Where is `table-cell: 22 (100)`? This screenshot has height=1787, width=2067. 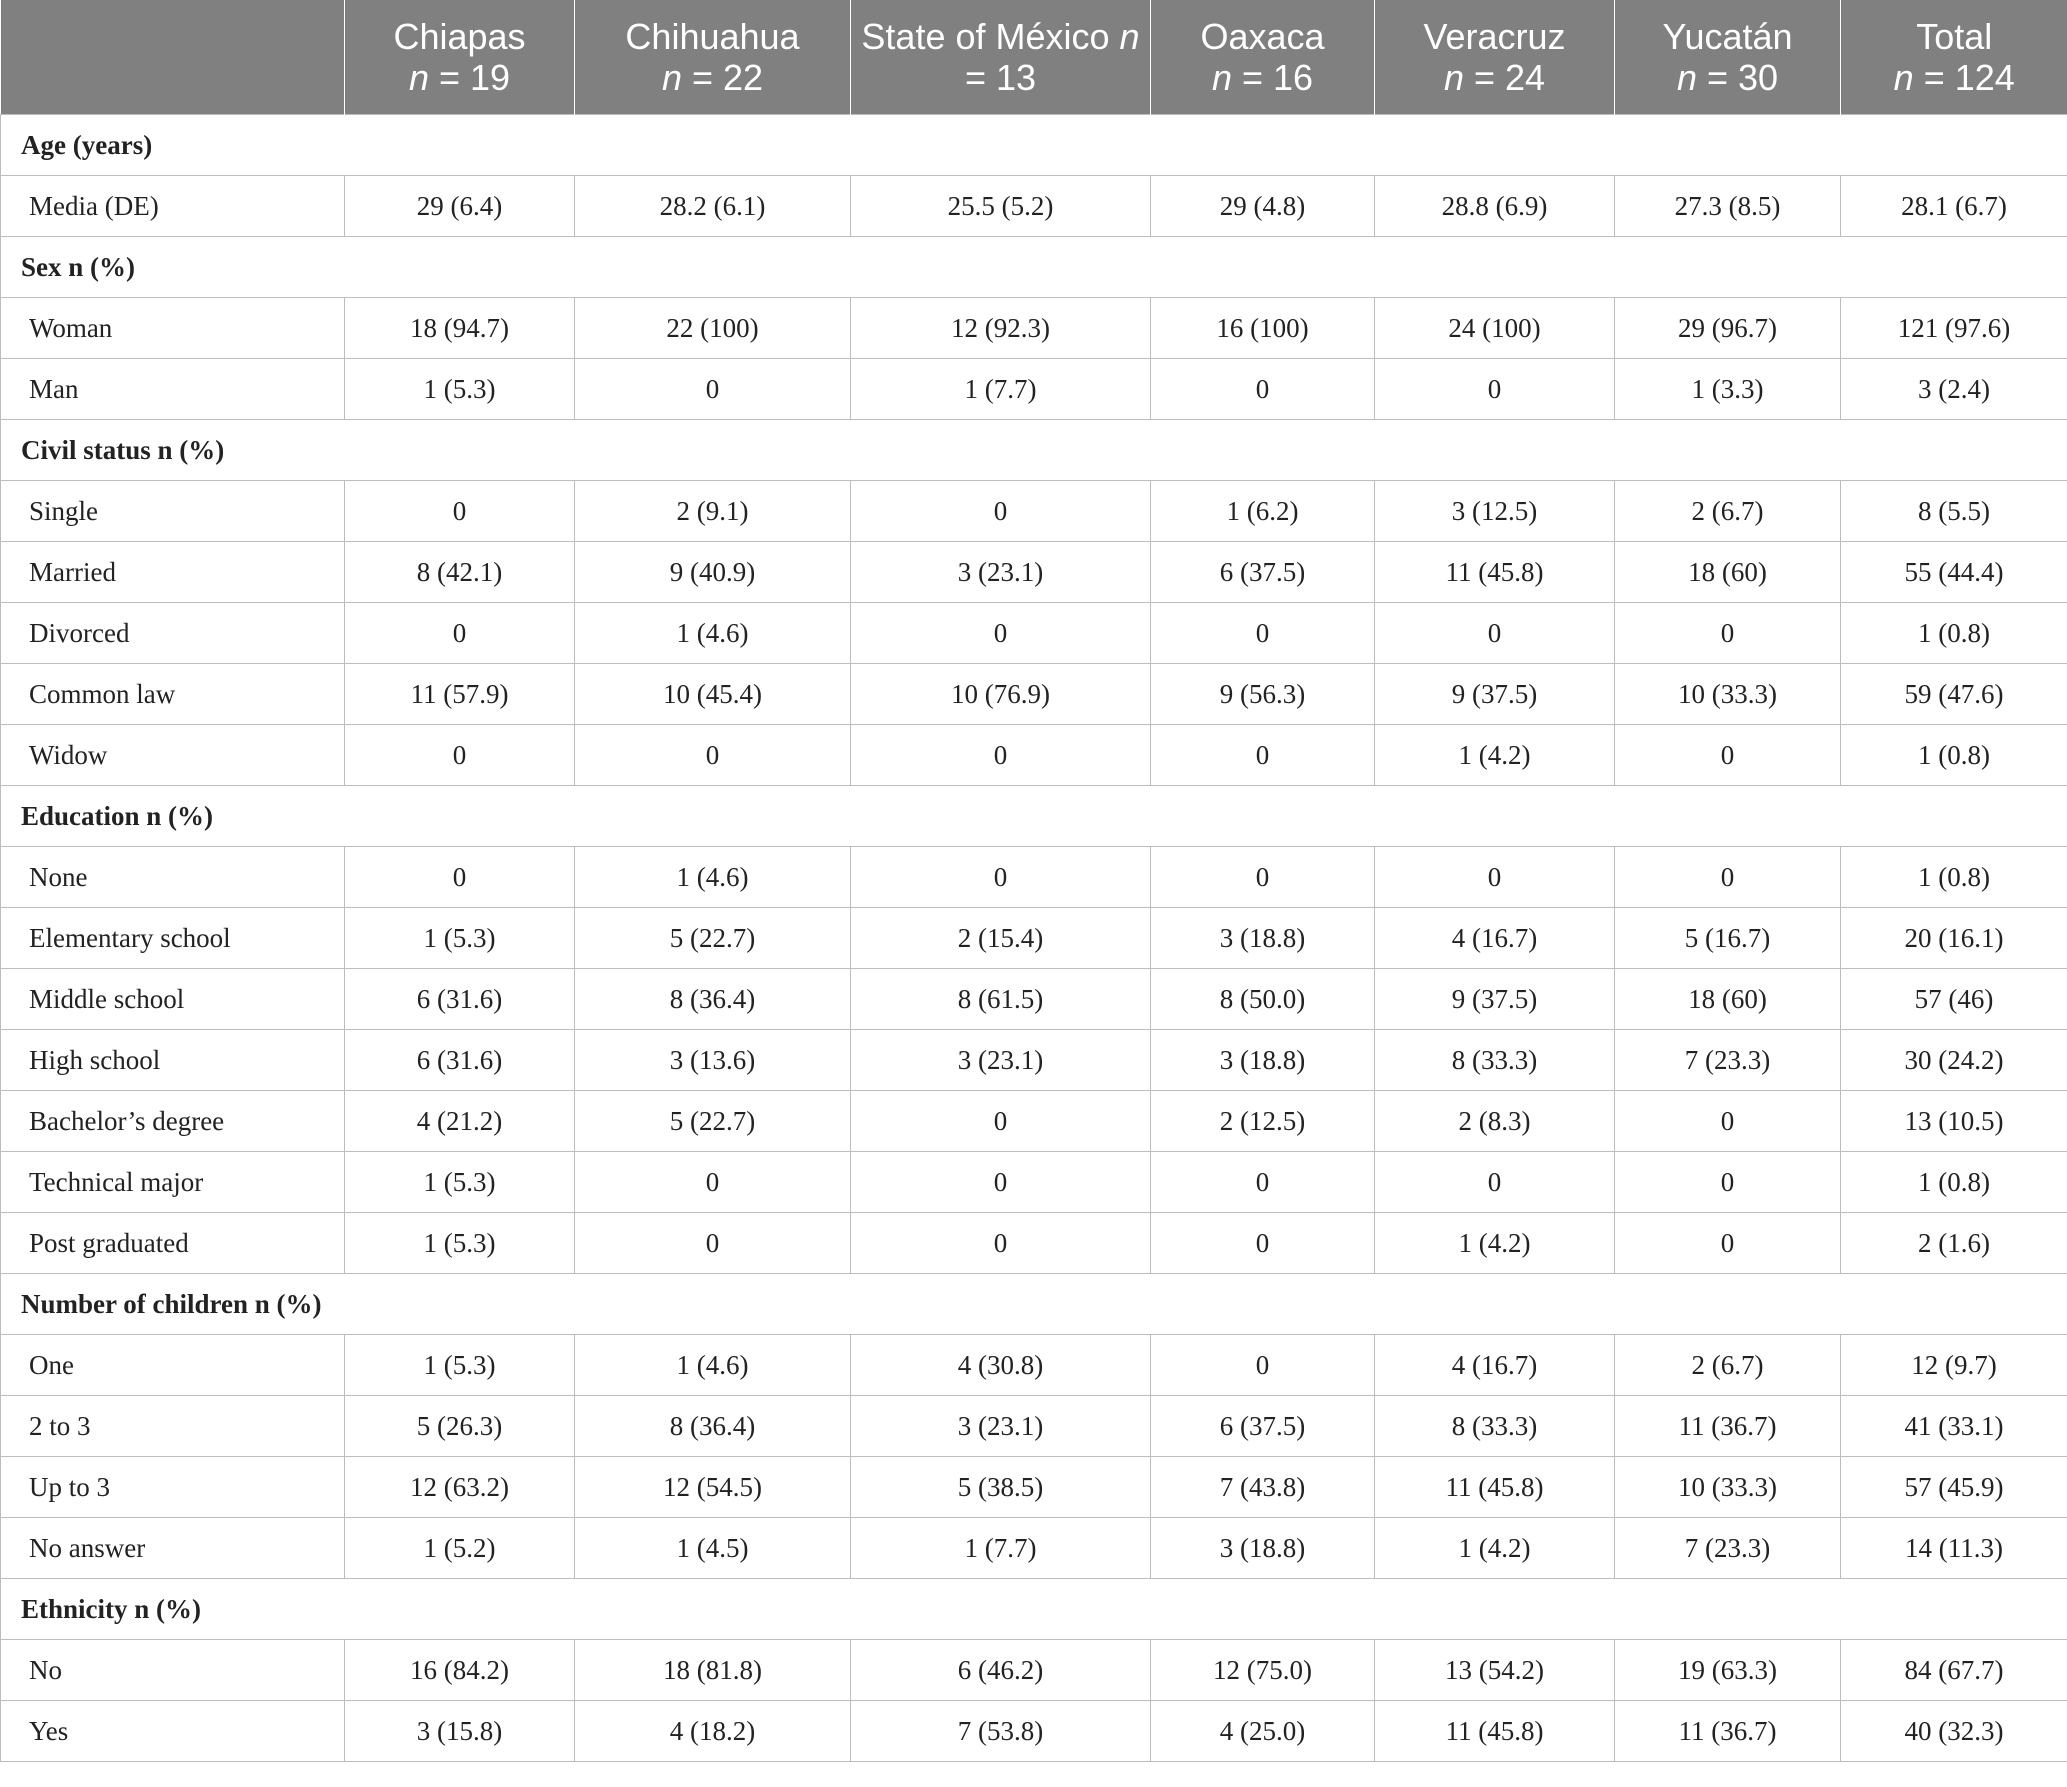 table-cell: 22 (100) is located at coordinates (712, 328).